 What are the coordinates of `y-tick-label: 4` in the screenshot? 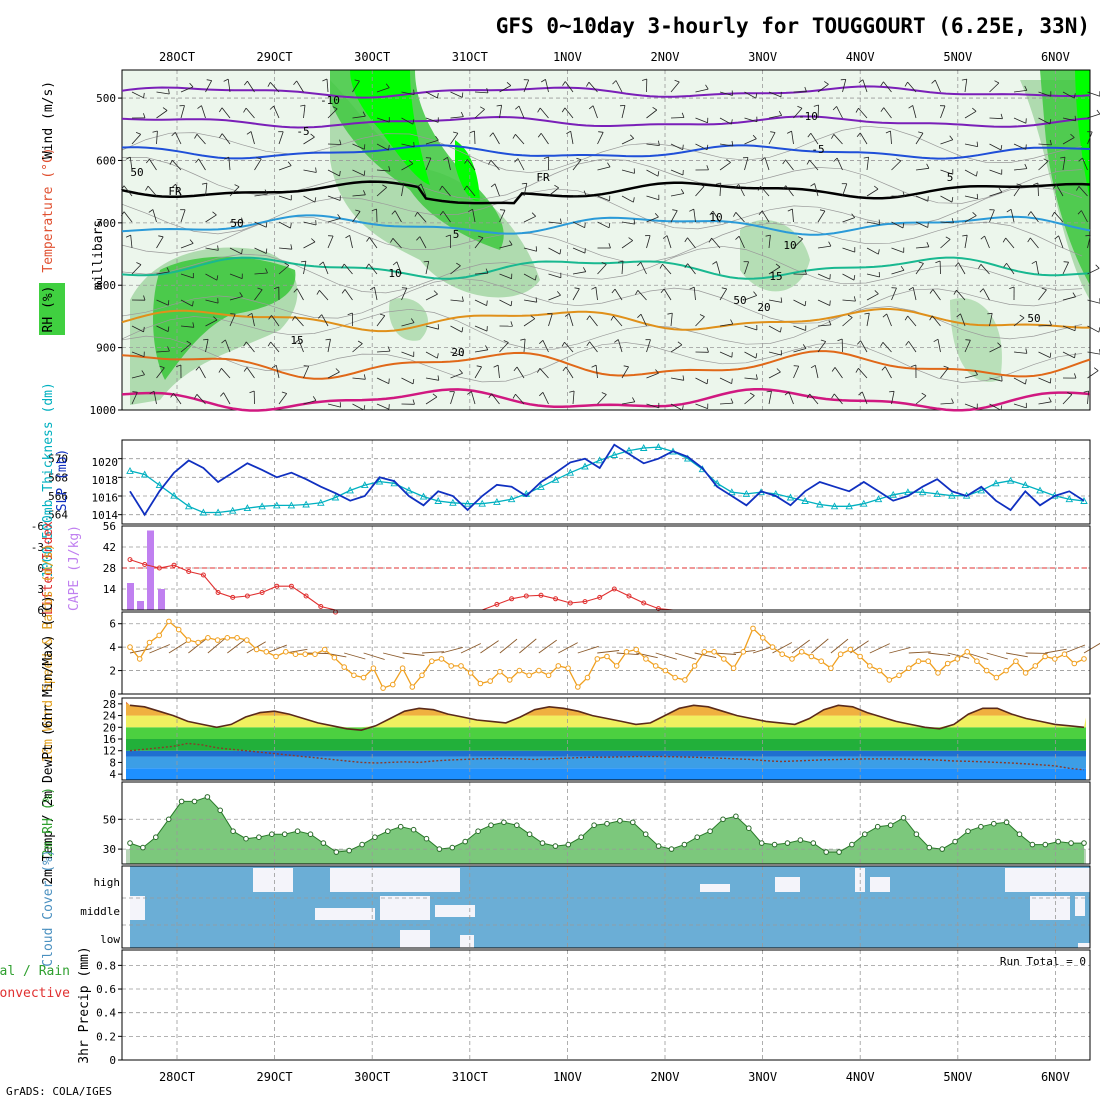 It's located at (112, 774).